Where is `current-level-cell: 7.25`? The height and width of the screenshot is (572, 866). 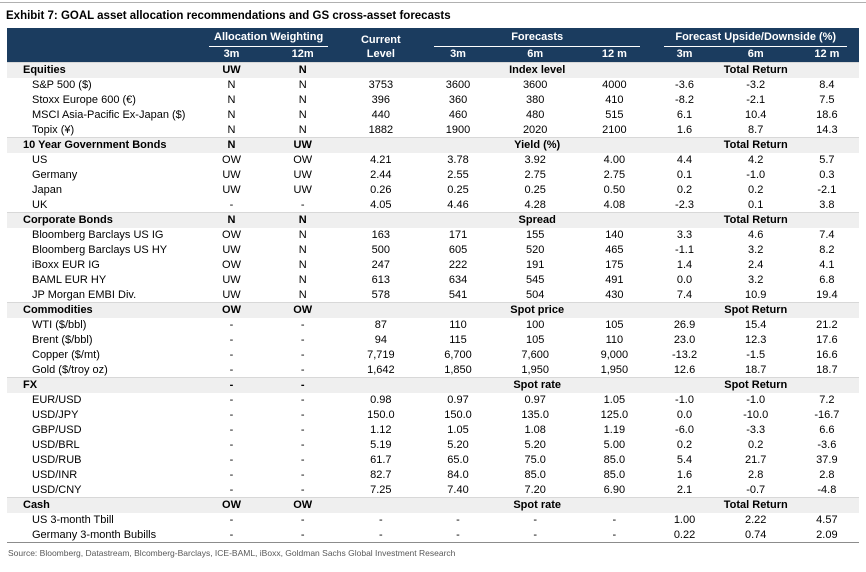 current-level-cell: 7.25 is located at coordinates (381, 489).